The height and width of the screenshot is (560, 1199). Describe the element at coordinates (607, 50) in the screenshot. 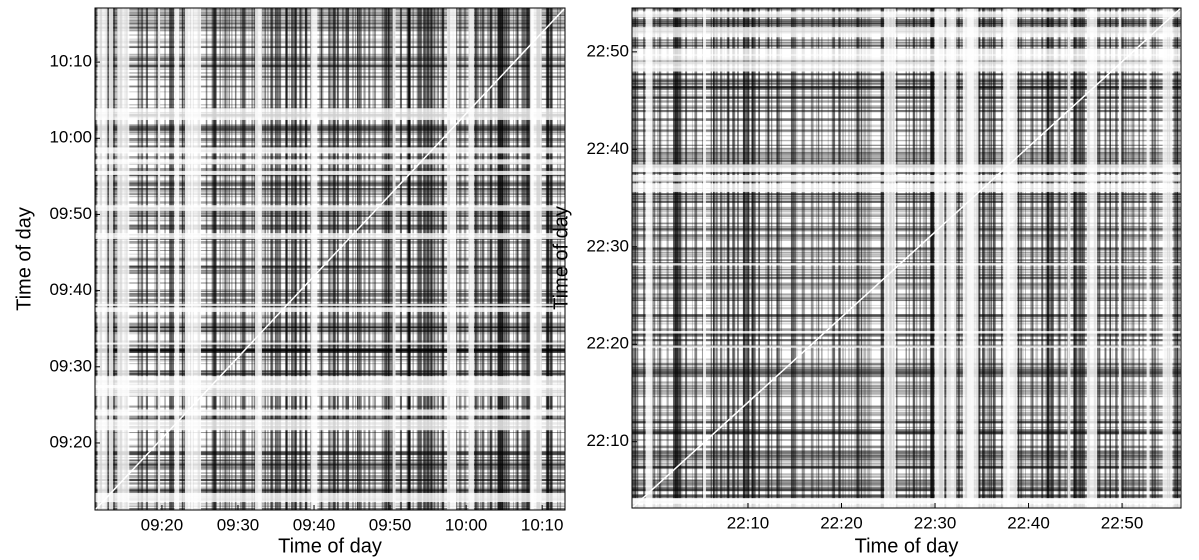

I see `y-tick-label: 22:50` at that location.